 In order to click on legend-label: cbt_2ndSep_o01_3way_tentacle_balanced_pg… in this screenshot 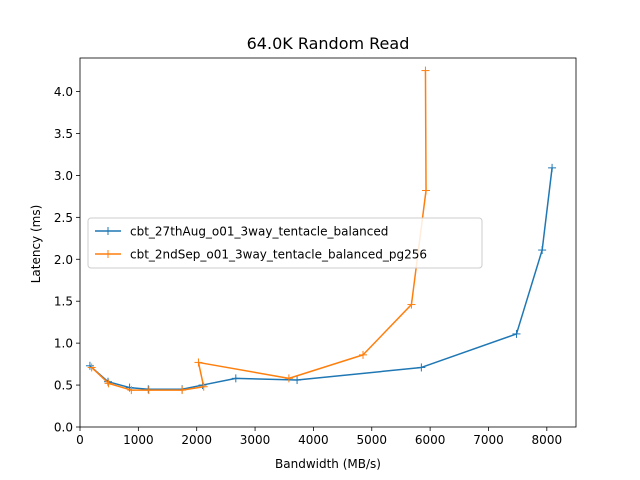, I will do `click(278, 255)`.